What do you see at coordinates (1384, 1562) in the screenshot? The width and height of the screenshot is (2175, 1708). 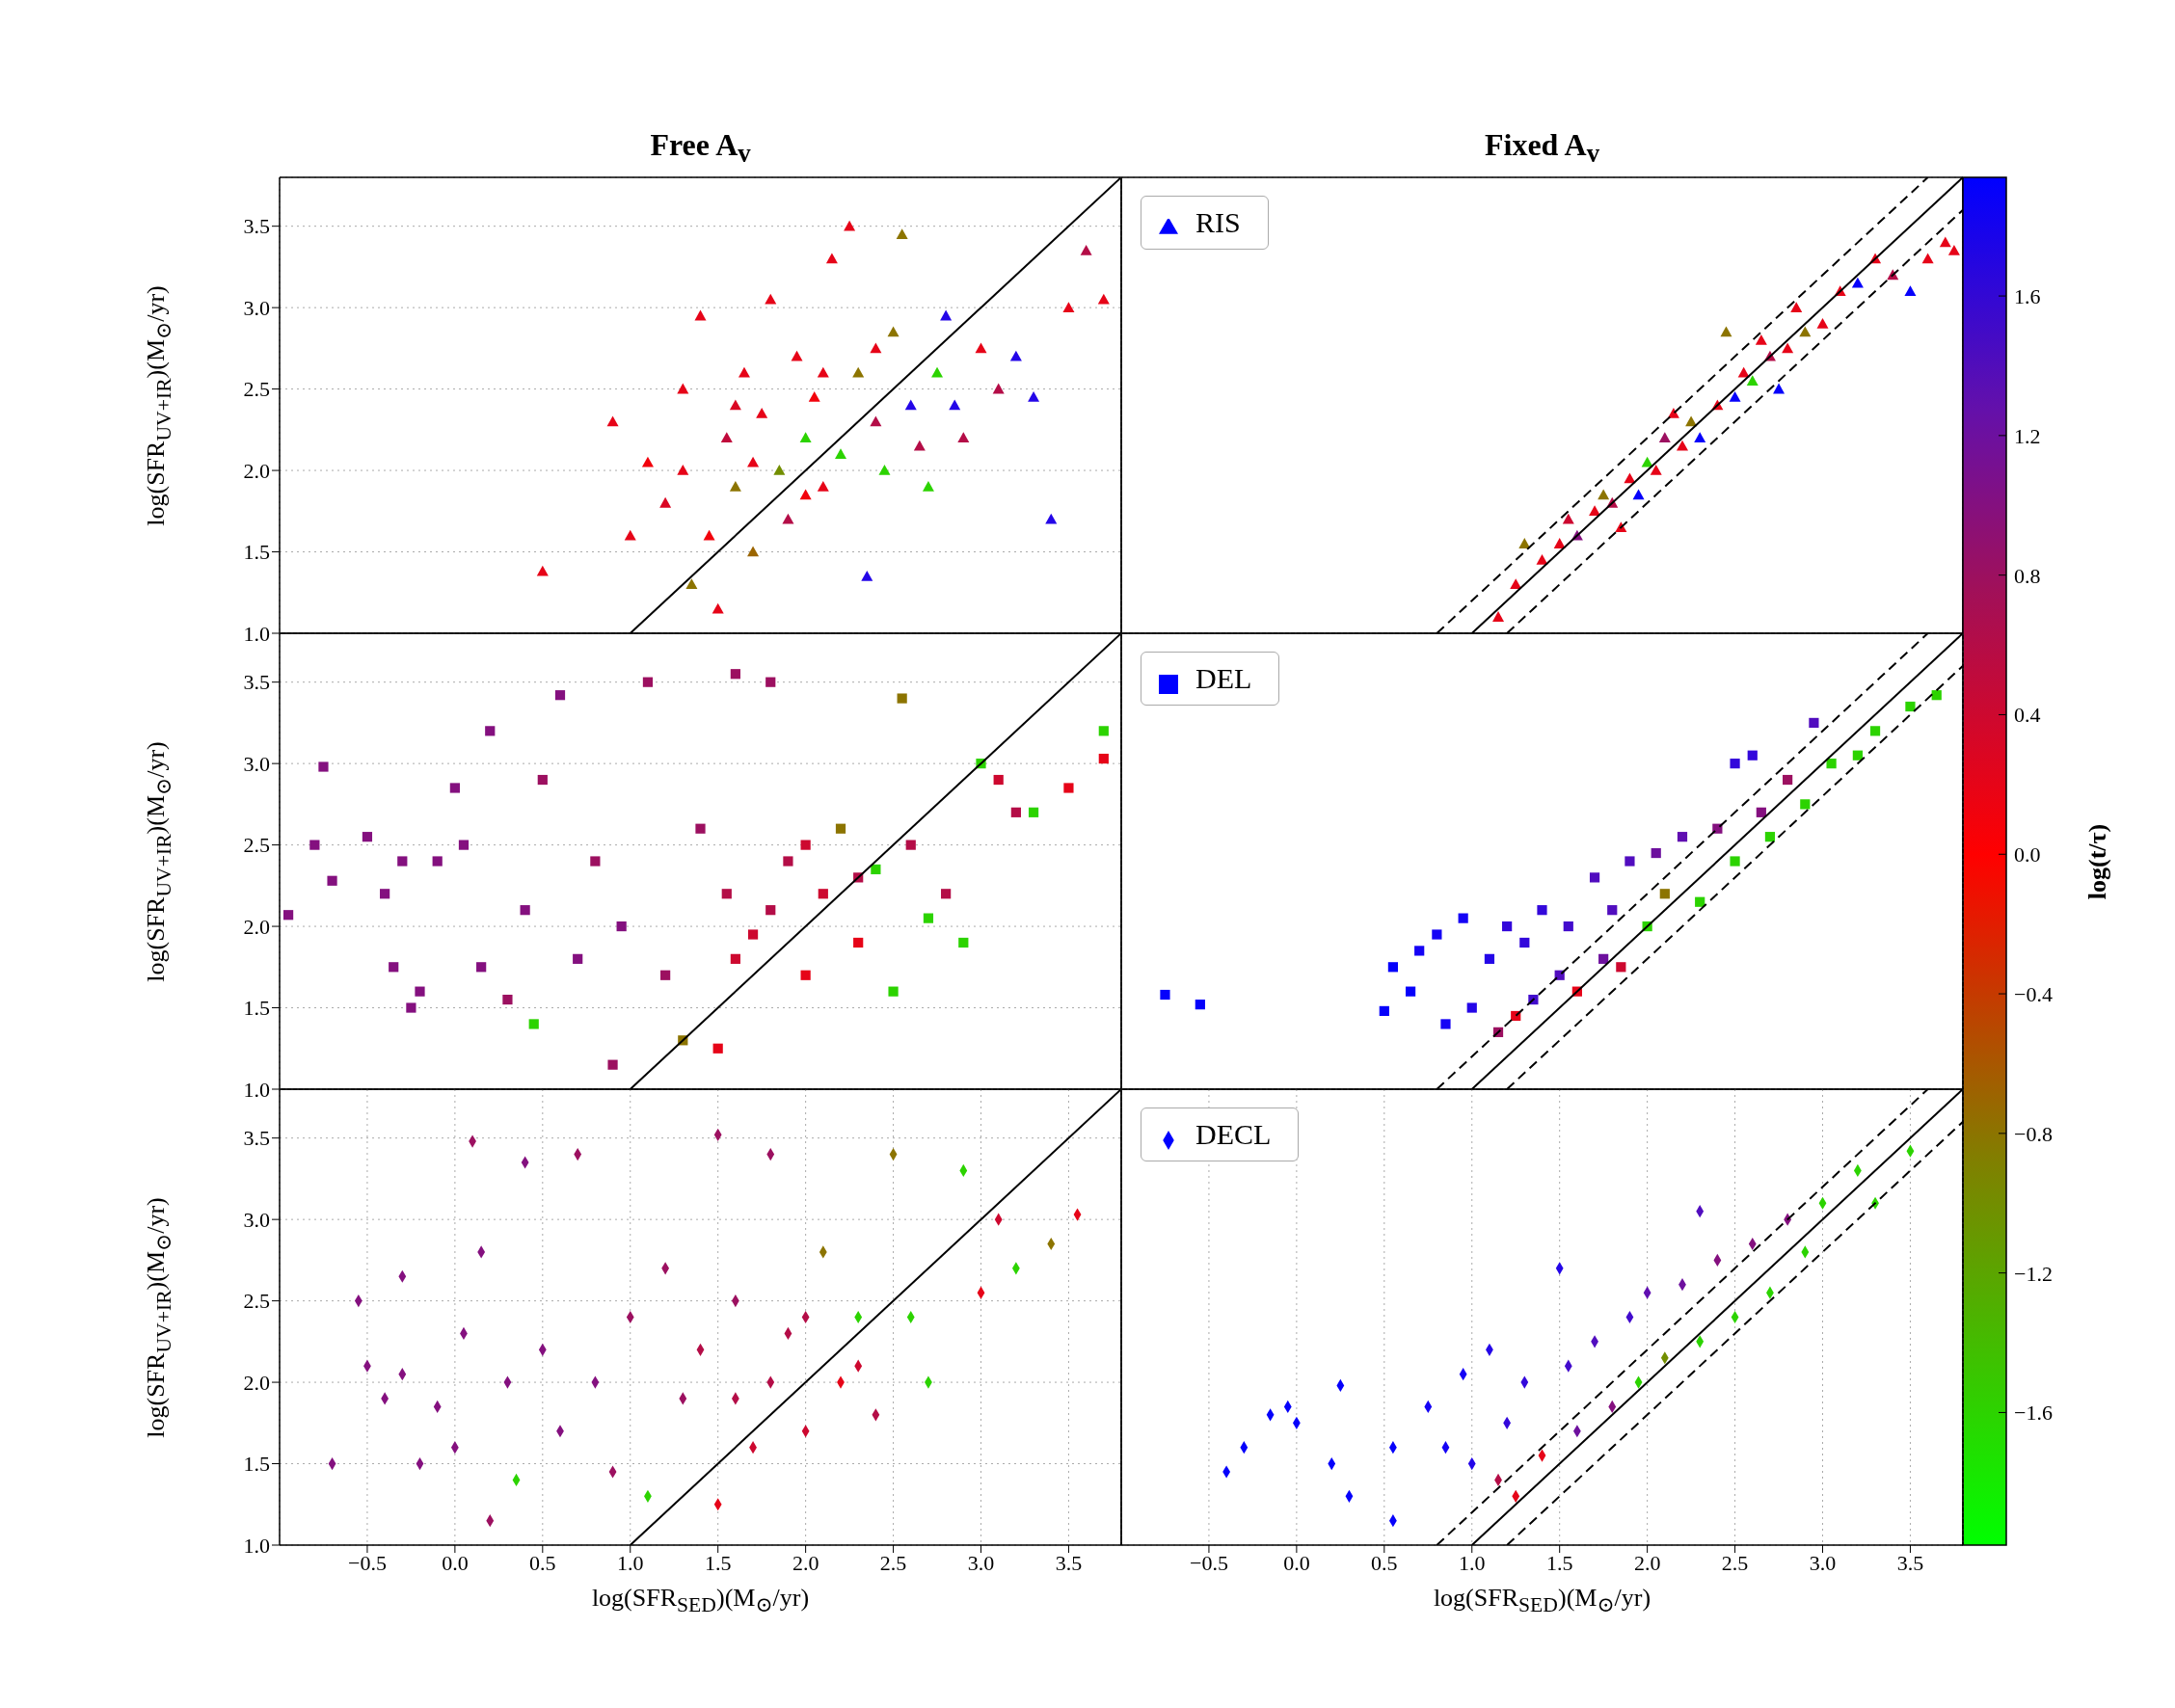 I see `x-tick-label: 0.5` at bounding box center [1384, 1562].